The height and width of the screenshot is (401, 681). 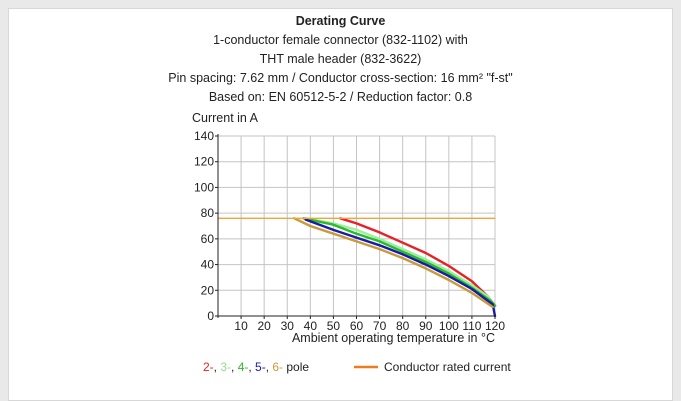 I want to click on x-tick-label: 40, so click(x=311, y=326).